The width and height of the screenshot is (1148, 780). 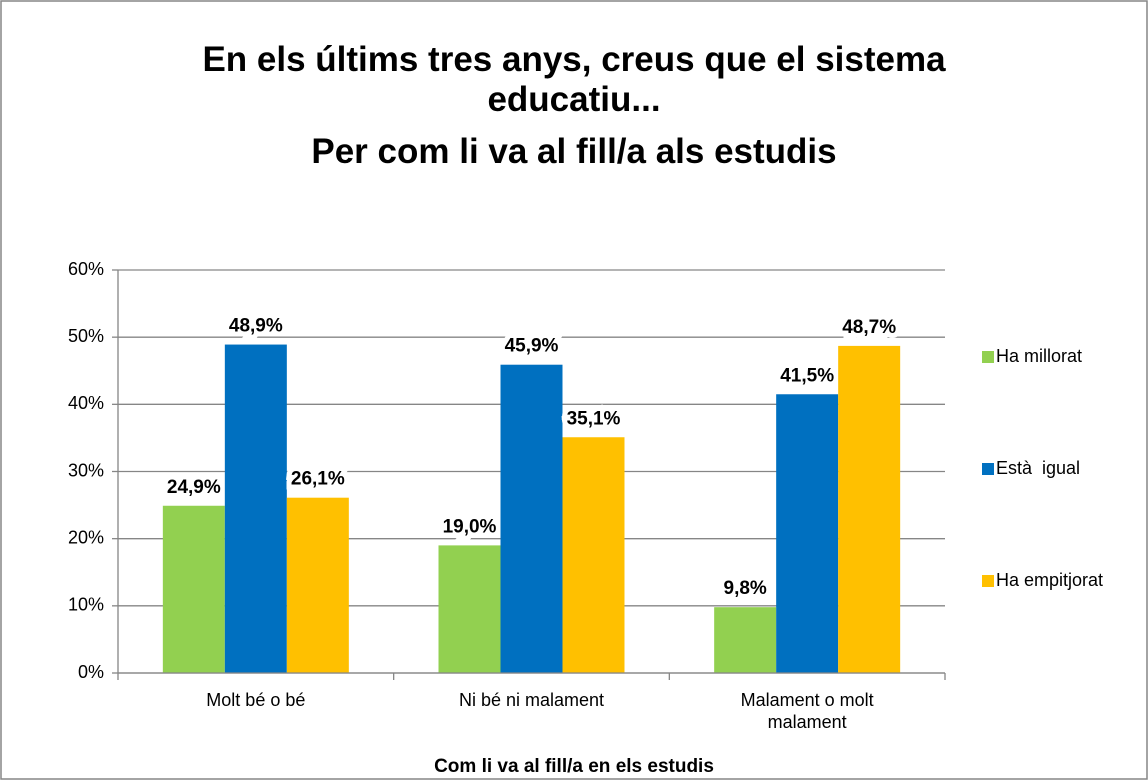 I want to click on data-label: 24,9%, so click(x=194, y=487).